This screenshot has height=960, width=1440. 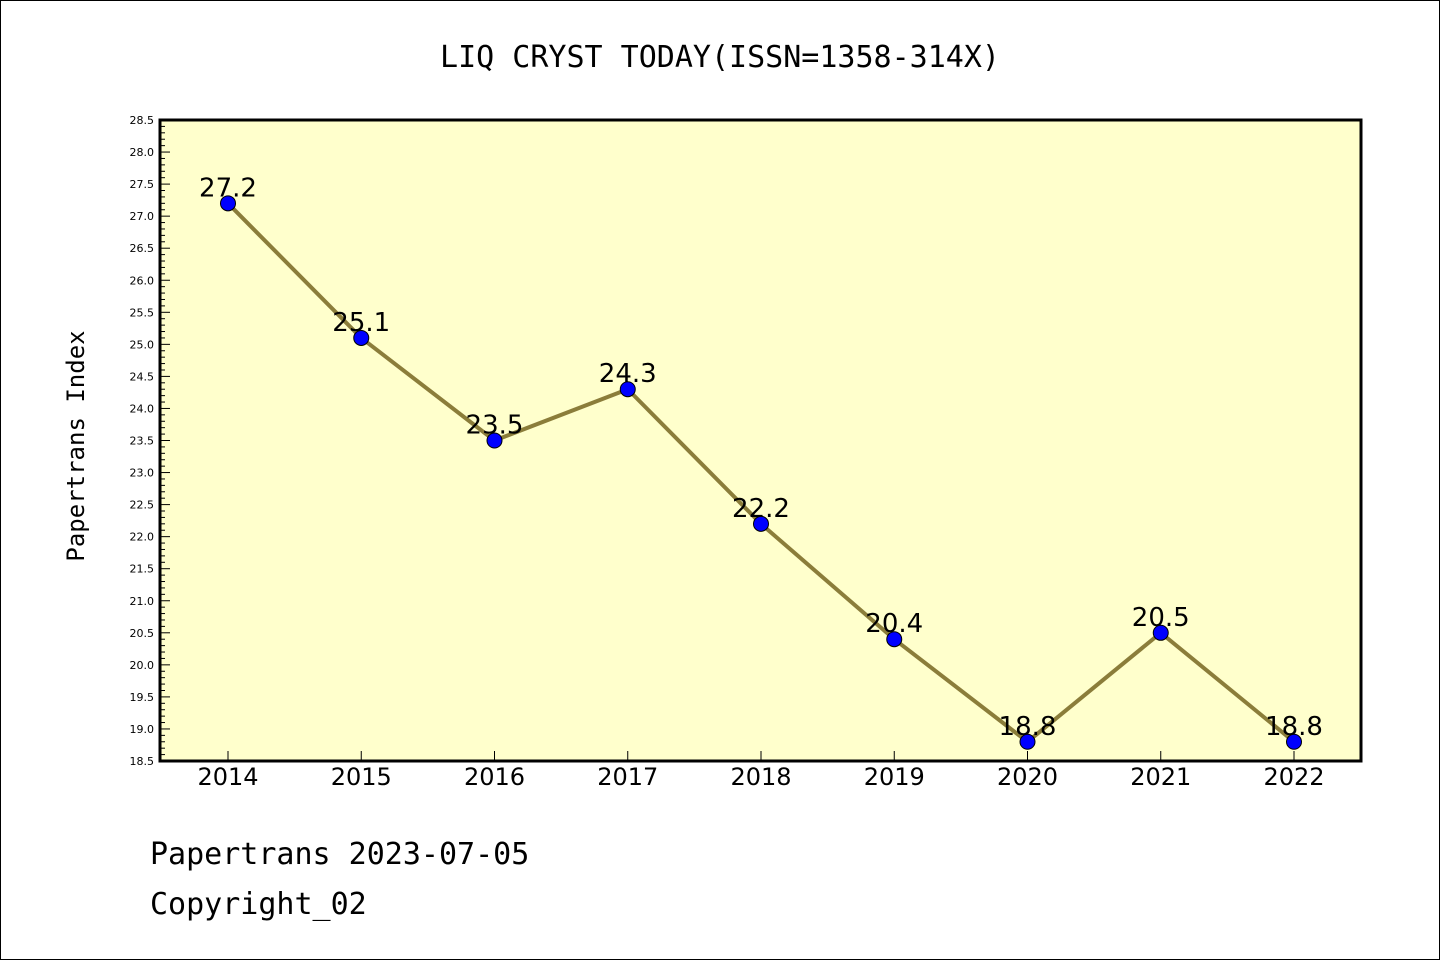 I want to click on x-tick-label: 2014, so click(x=227, y=777).